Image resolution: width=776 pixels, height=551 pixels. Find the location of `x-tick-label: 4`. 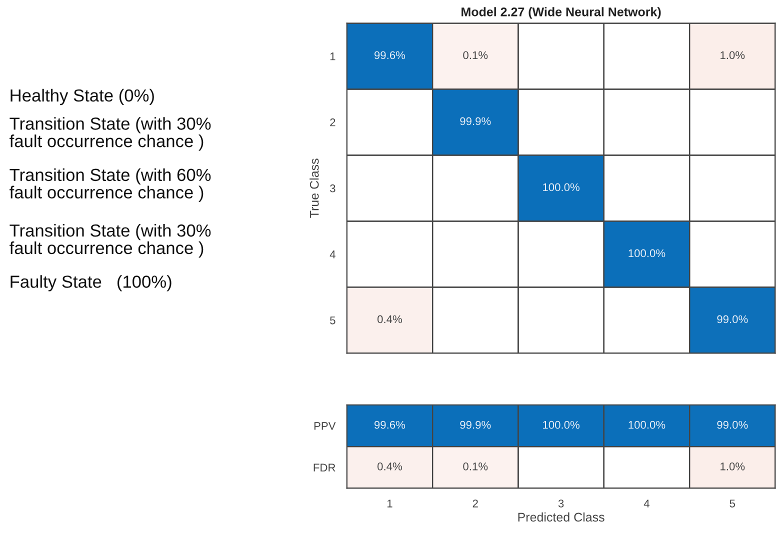

x-tick-label: 4 is located at coordinates (647, 504).